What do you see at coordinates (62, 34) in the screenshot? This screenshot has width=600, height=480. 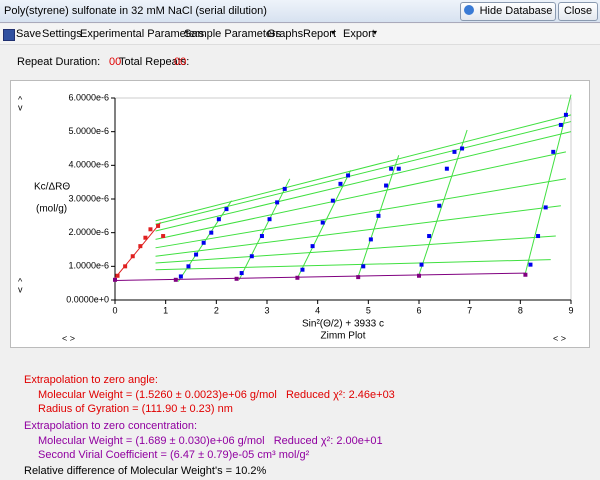 I see `menu-item: Settings` at bounding box center [62, 34].